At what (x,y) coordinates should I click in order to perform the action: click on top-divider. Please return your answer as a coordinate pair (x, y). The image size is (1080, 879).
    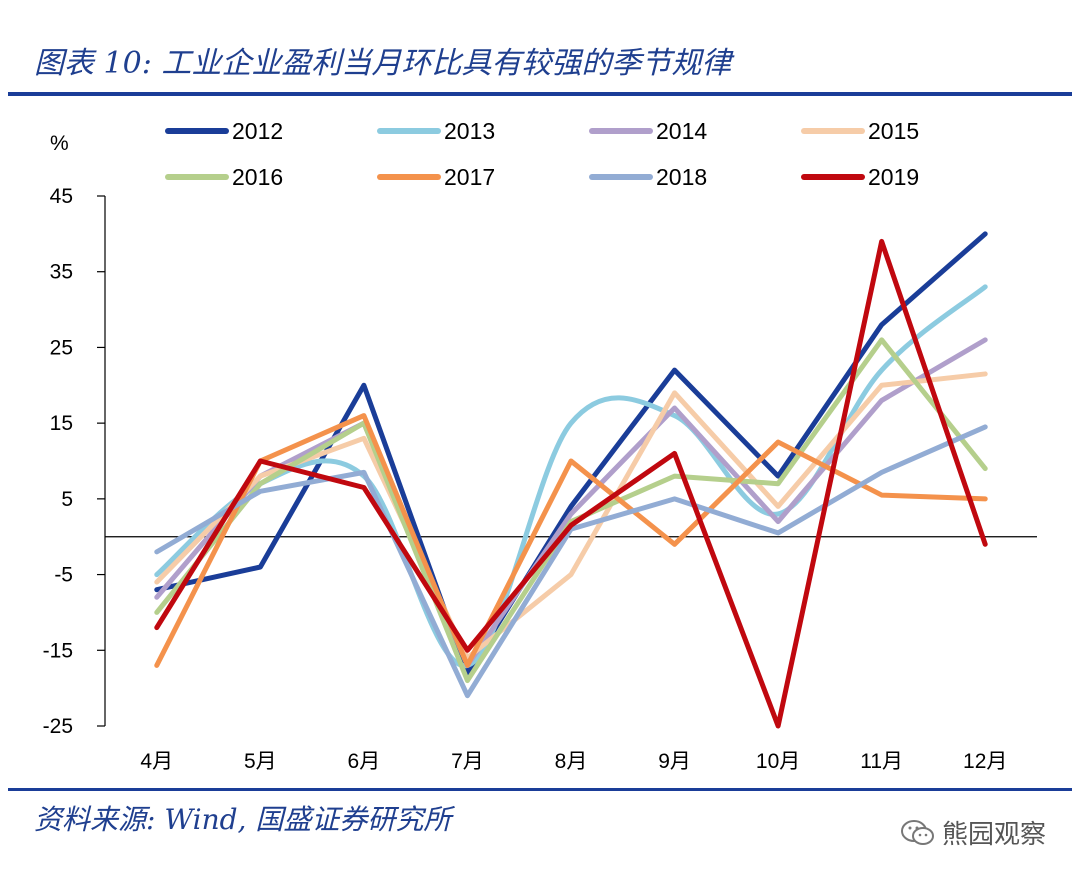
    Looking at the image, I should click on (540, 94).